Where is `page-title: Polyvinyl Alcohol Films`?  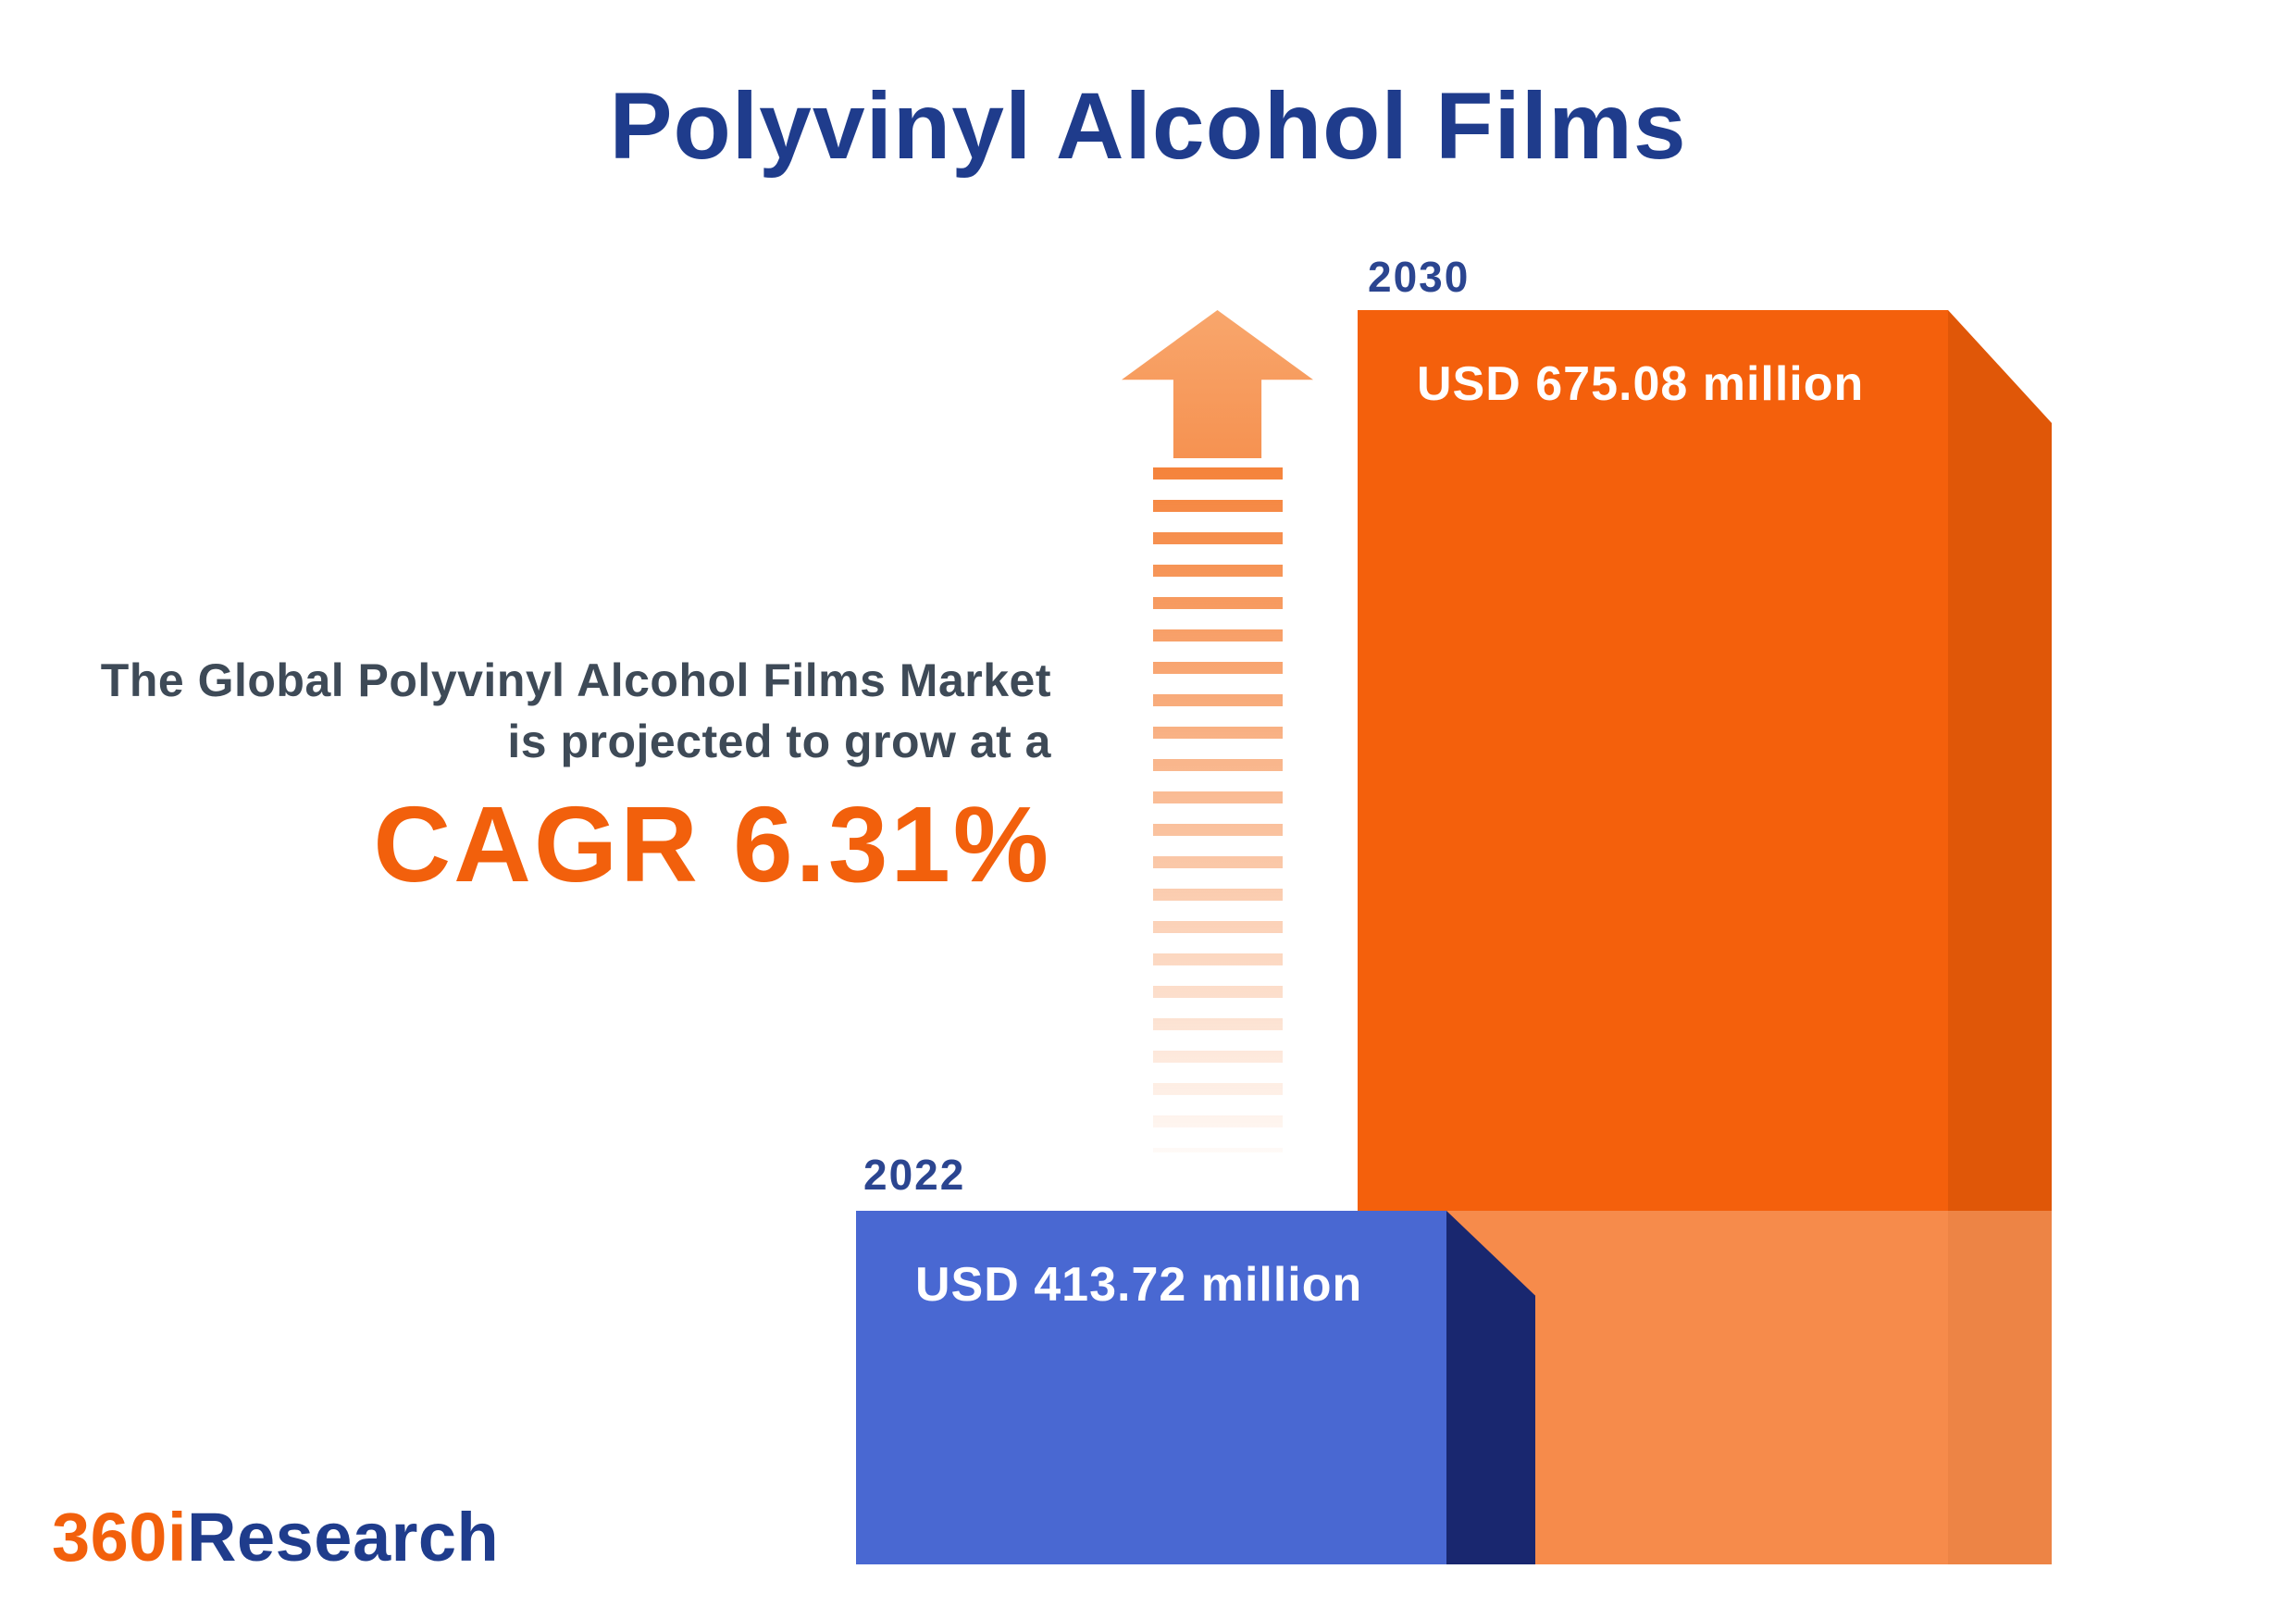
page-title: Polyvinyl Alcohol Films is located at coordinates (1148, 126).